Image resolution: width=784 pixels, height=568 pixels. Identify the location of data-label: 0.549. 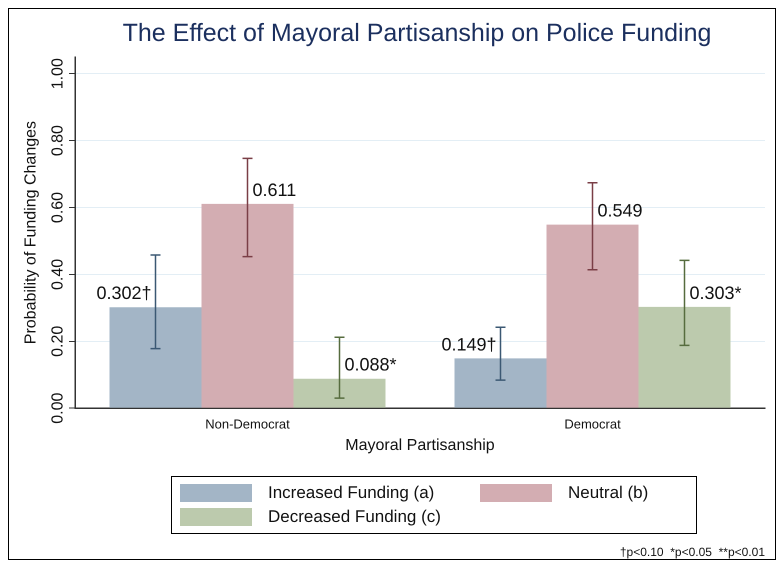
(620, 210).